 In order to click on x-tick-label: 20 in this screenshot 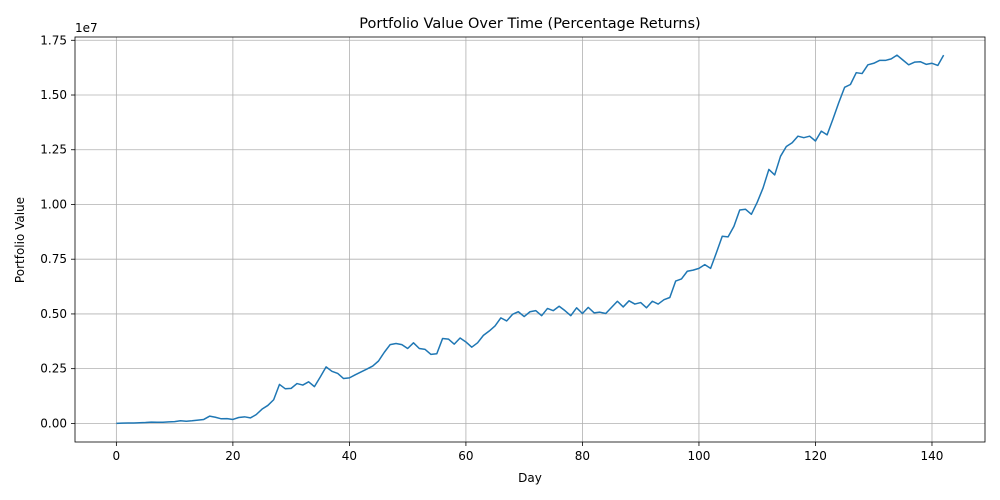, I will do `click(232, 456)`.